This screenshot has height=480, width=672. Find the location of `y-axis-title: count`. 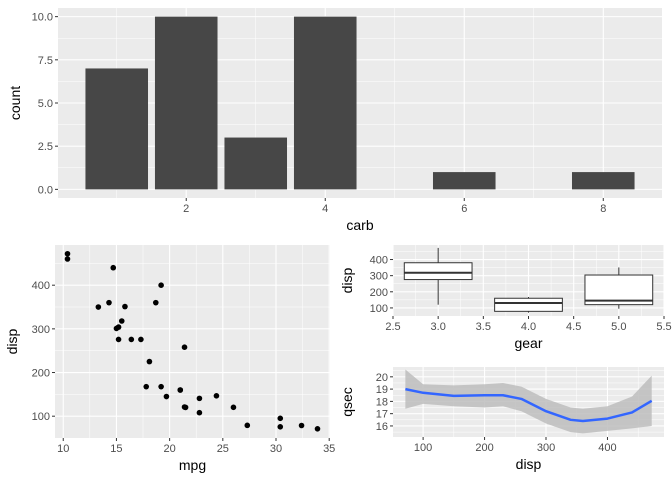

y-axis-title: count is located at coordinates (15, 103).